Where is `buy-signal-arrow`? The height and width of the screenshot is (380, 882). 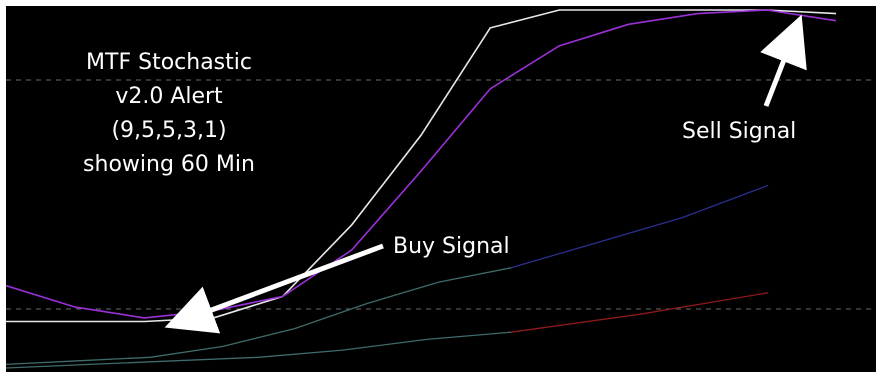 buy-signal-arrow is located at coordinates (274, 288).